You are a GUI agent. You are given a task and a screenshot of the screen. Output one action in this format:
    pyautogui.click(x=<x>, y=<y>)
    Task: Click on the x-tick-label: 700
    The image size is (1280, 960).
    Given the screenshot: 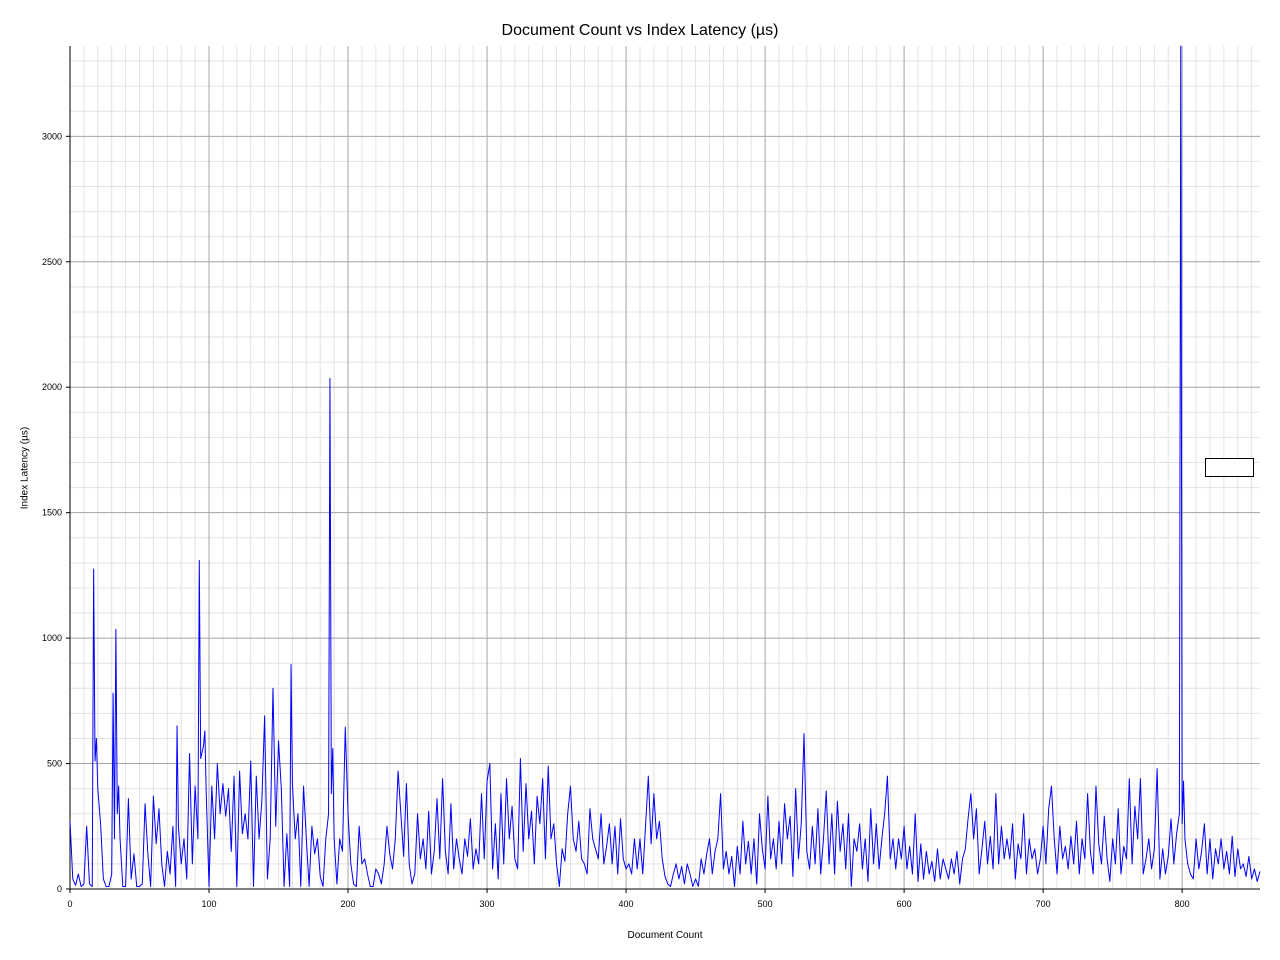 What is the action you would take?
    pyautogui.click(x=1043, y=904)
    